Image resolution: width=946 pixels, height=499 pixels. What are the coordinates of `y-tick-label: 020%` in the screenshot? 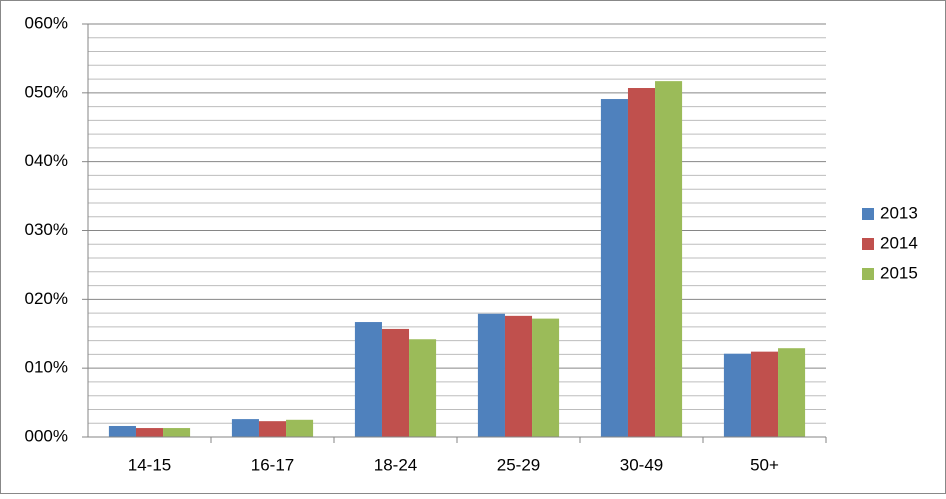 It's located at (46, 298).